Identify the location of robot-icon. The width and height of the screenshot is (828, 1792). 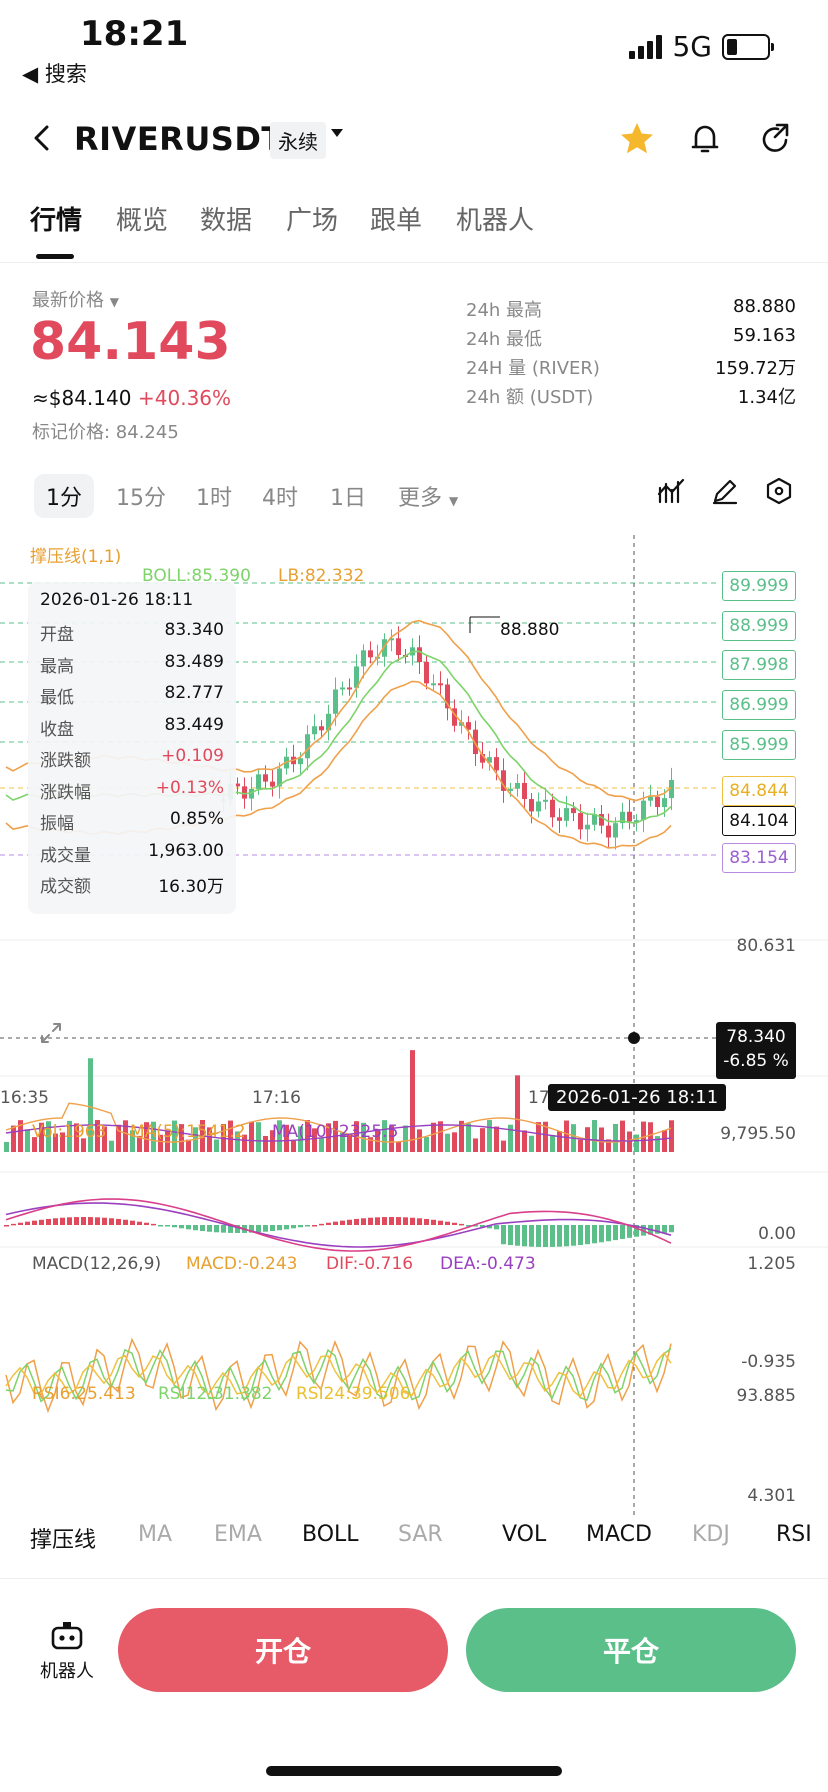
(67, 1636).